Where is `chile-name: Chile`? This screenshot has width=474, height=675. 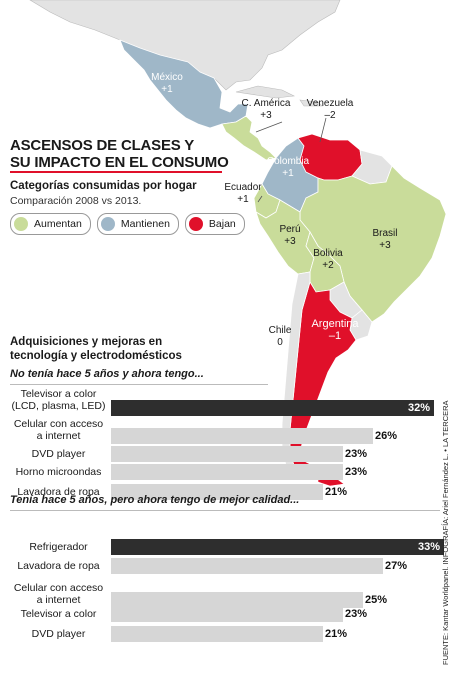
chile-name: Chile is located at coordinates (280, 330).